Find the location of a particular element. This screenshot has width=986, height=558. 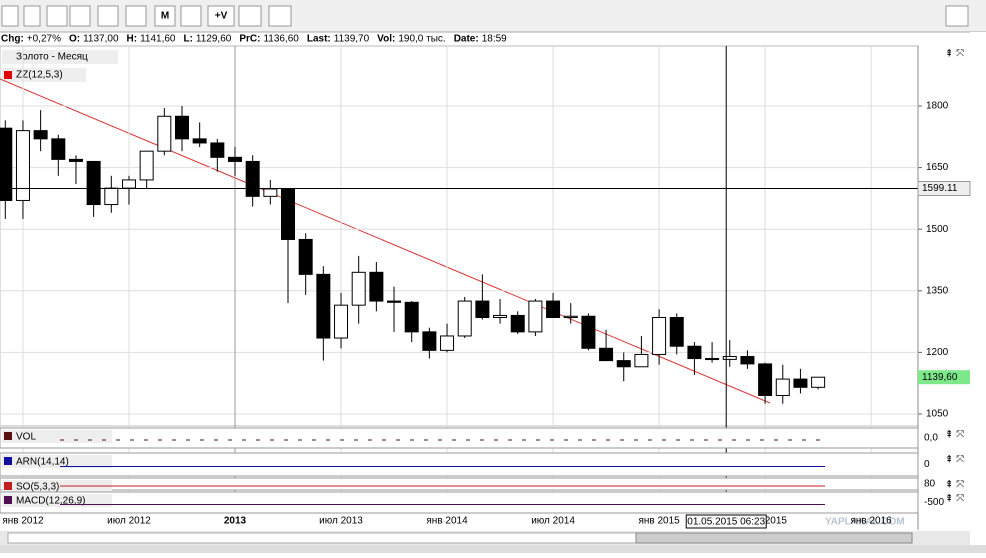

y-tick-label: 1500 is located at coordinates (937, 229).